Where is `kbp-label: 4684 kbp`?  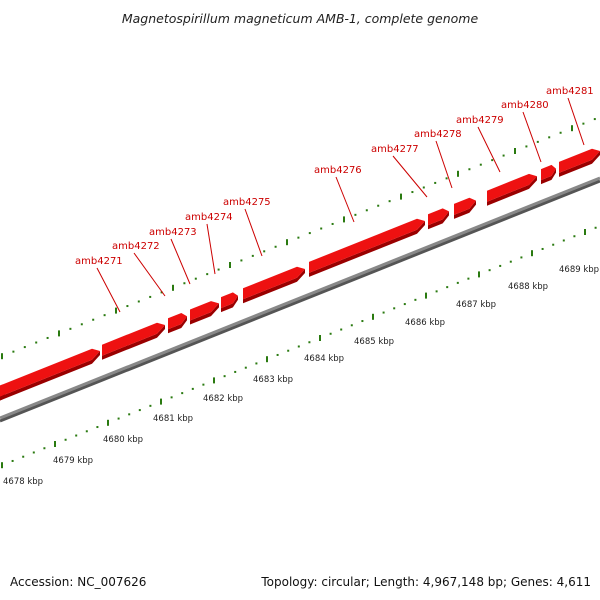
kbp-label: 4684 kbp is located at coordinates (324, 359).